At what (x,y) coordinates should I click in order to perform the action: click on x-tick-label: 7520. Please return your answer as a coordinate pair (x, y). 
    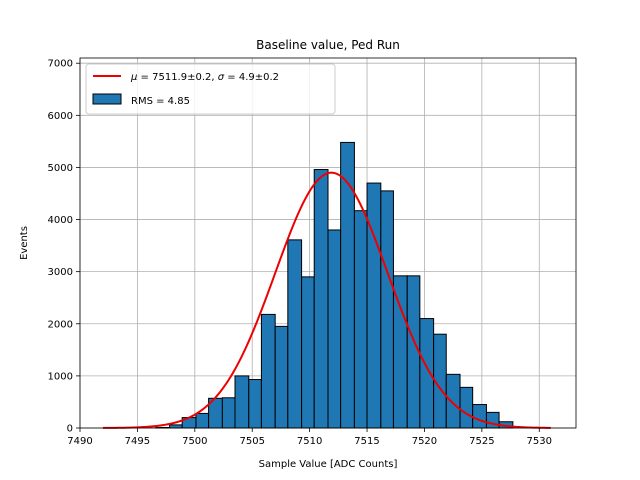
    Looking at the image, I should click on (424, 441).